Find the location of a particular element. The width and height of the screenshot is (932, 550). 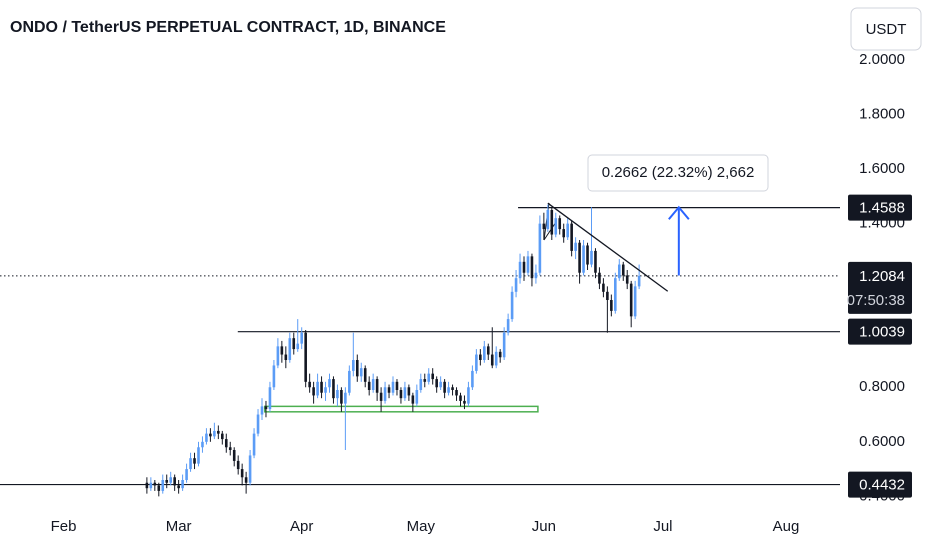

y-tick-label: 1.6000 is located at coordinates (882, 168).